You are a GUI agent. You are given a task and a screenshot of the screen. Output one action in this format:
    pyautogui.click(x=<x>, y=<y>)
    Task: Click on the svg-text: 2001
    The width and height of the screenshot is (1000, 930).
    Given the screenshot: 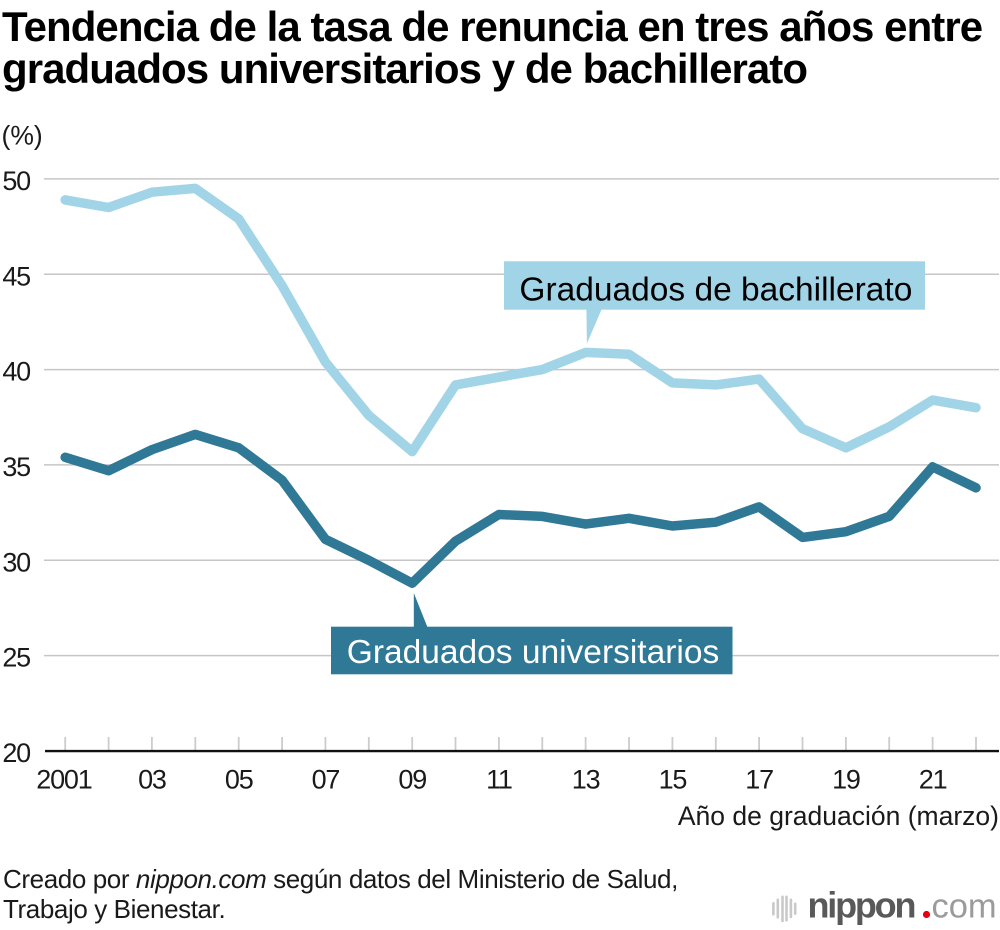 What is the action you would take?
    pyautogui.click(x=63, y=779)
    